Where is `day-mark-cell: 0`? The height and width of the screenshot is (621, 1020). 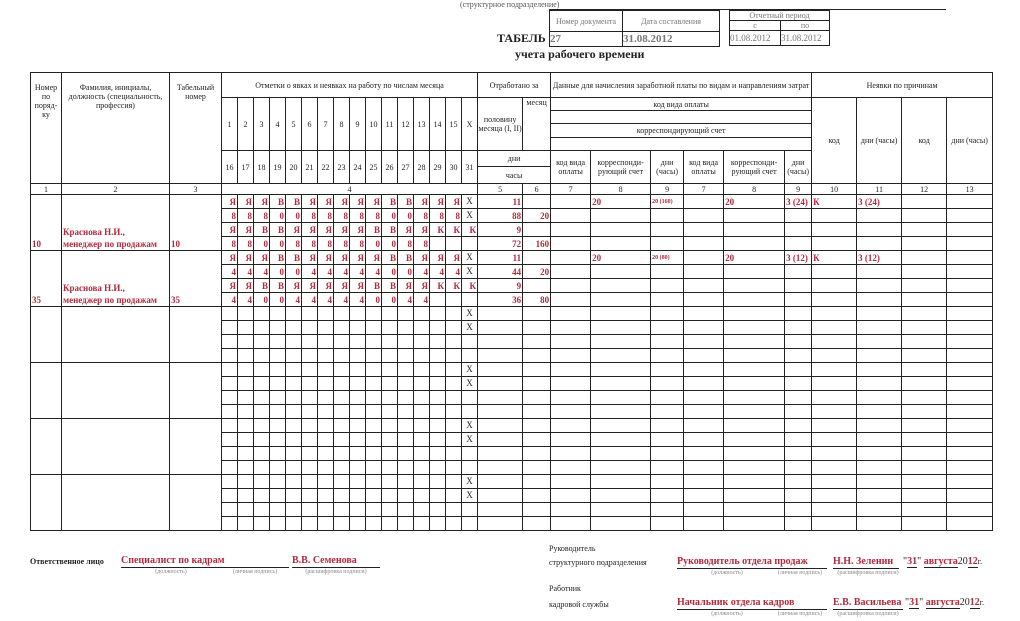 day-mark-cell: 0 is located at coordinates (277, 243).